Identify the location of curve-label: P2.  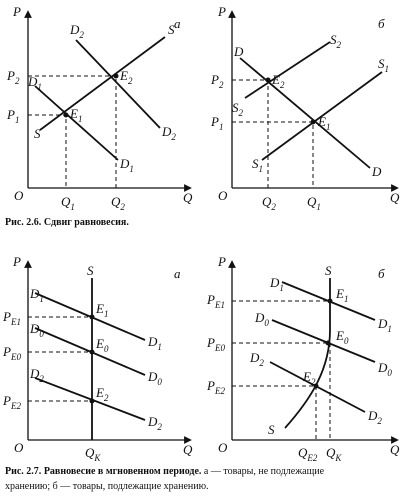
(13, 77).